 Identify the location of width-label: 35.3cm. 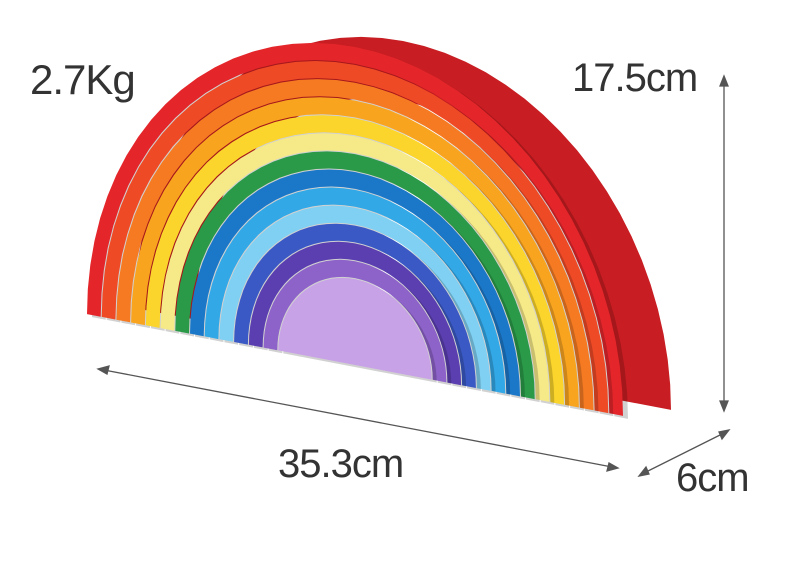
(341, 464).